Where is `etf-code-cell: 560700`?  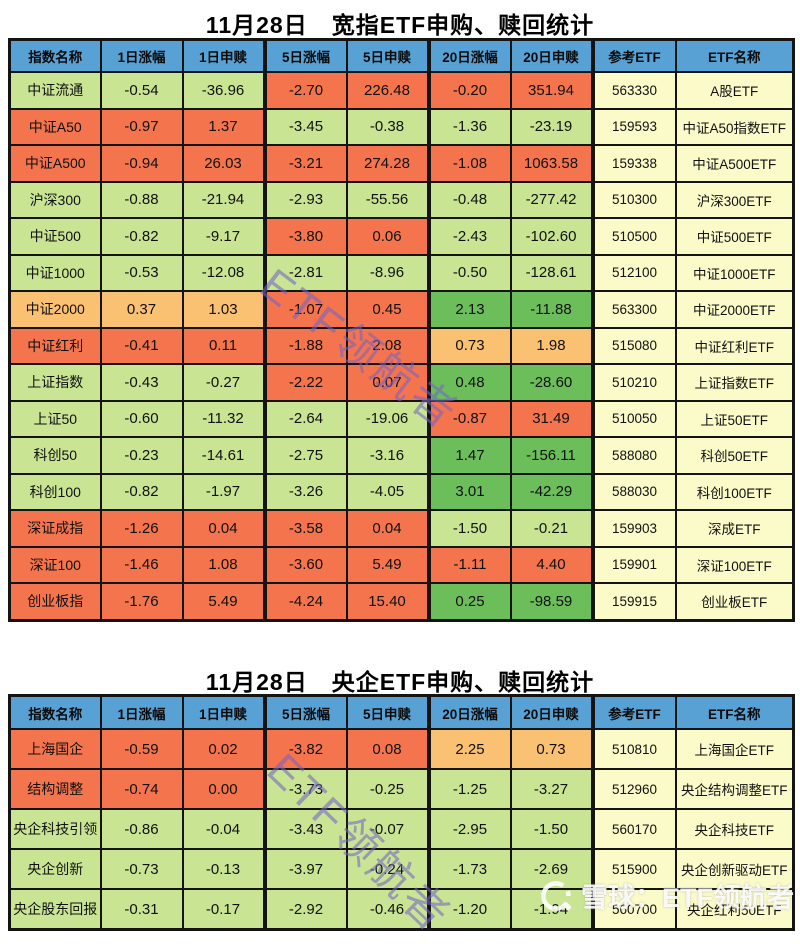
etf-code-cell: 560700 is located at coordinates (633, 909).